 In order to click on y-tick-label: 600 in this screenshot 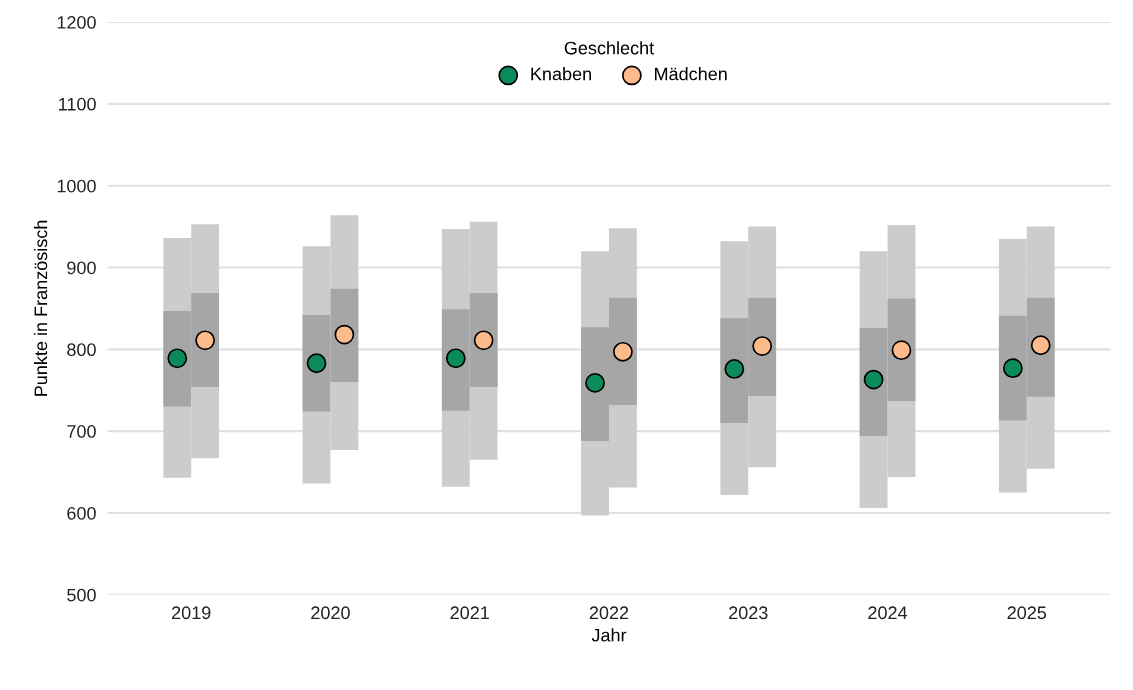, I will do `click(81, 513)`.